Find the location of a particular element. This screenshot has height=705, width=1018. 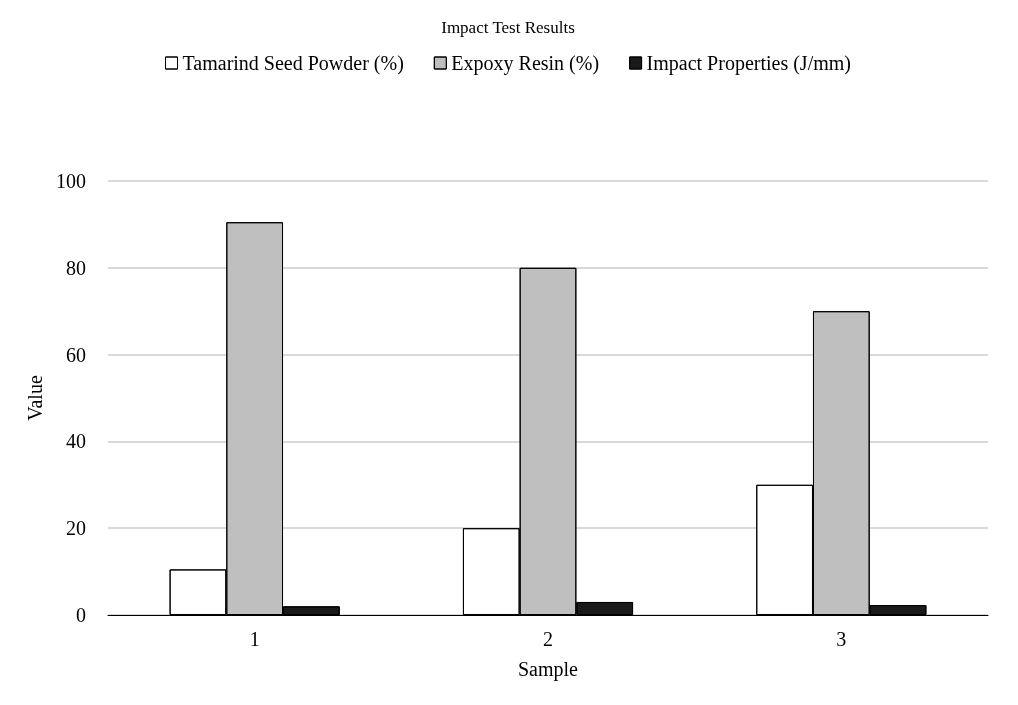

legend-label: Impact Properties (J/mm) is located at coordinates (748, 63).